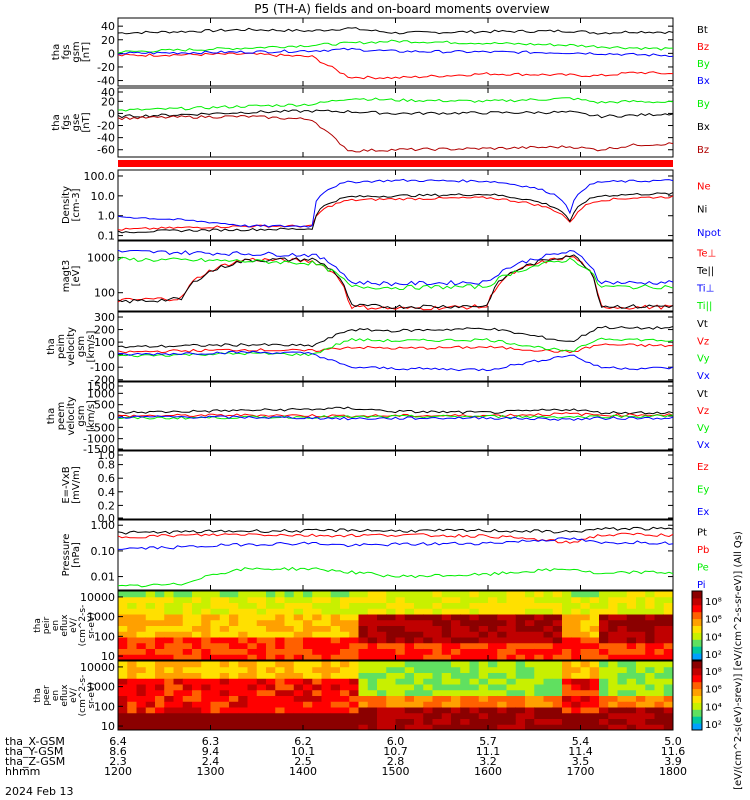  Describe the element at coordinates (703, 341) in the screenshot. I see `legend-Vz: Vz` at that location.